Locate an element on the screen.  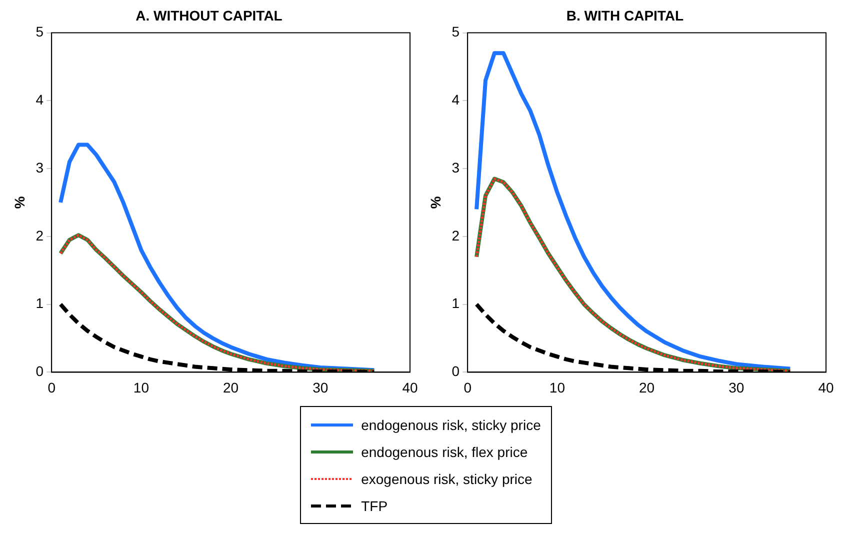
chart-title: A. WITHOUT CAPITAL is located at coordinates (209, 15).